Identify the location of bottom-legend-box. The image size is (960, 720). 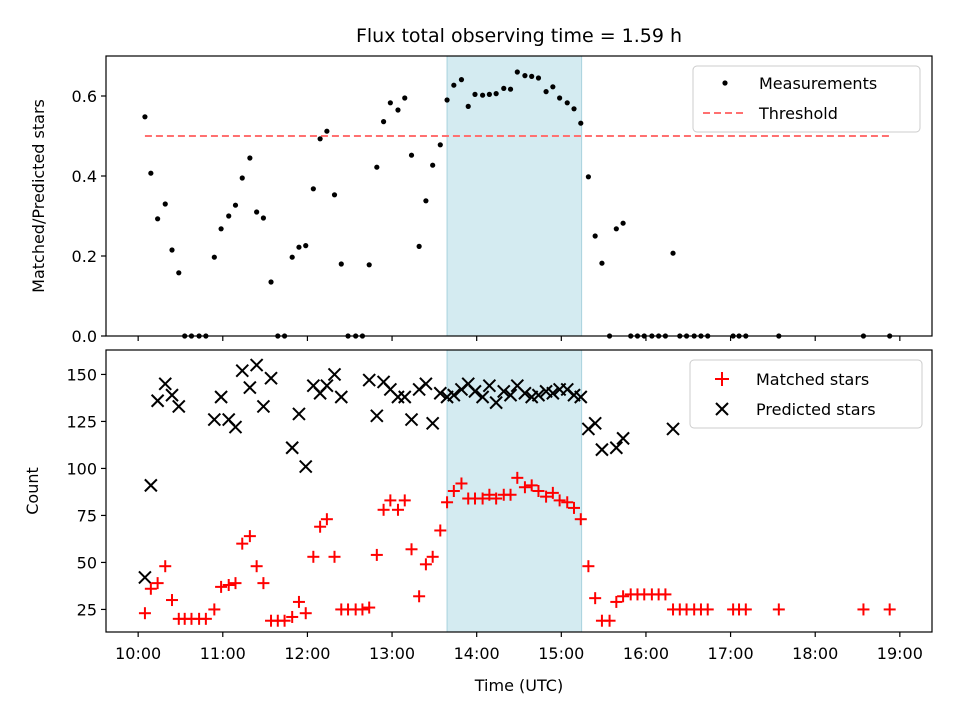
(806, 394).